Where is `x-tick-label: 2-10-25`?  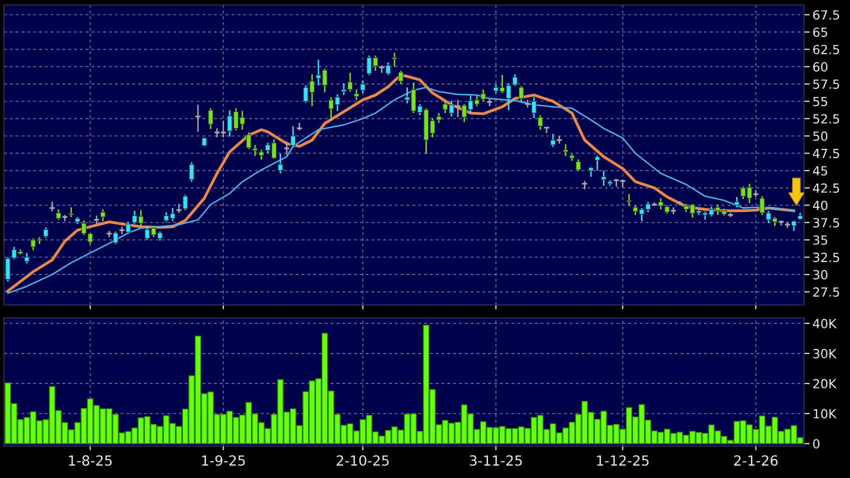
x-tick-label: 2-10-25 is located at coordinates (362, 460).